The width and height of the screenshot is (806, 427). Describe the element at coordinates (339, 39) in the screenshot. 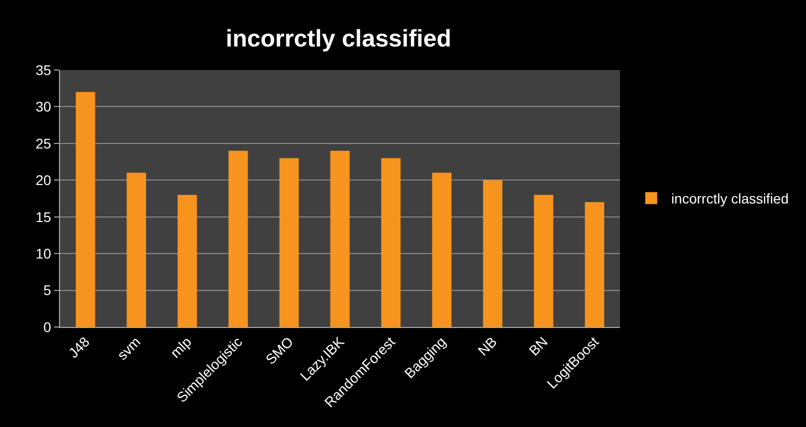

I see `chart-title: incorrctly classified` at that location.